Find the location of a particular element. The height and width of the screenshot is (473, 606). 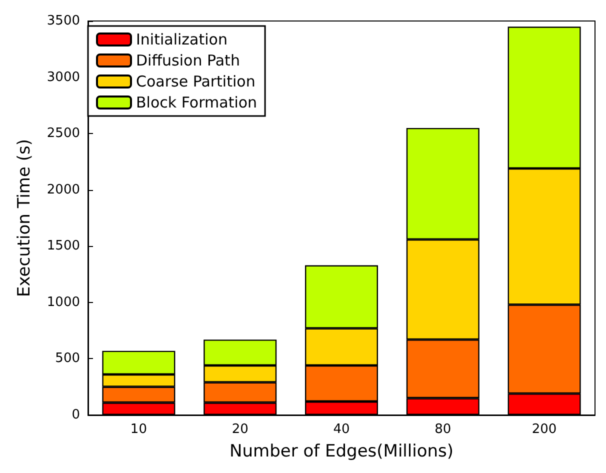

y-tick-label: 1000 is located at coordinates (63, 302).